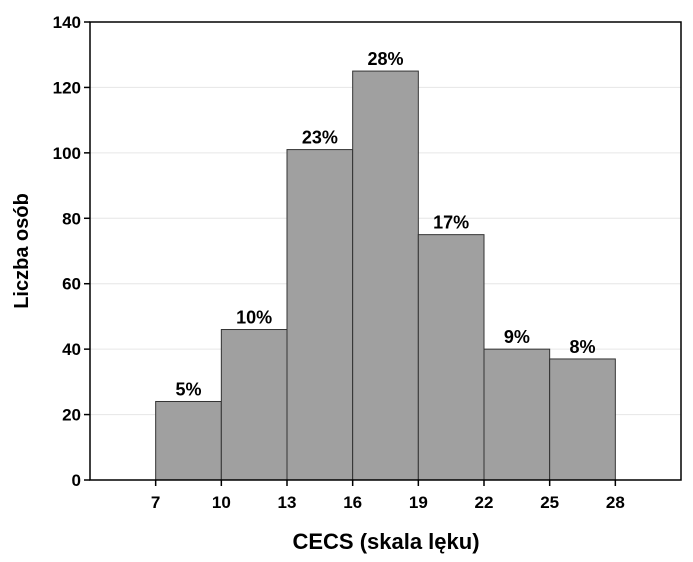 The height and width of the screenshot is (562, 693). Describe the element at coordinates (484, 502) in the screenshot. I see `x-tick-label: 22` at that location.